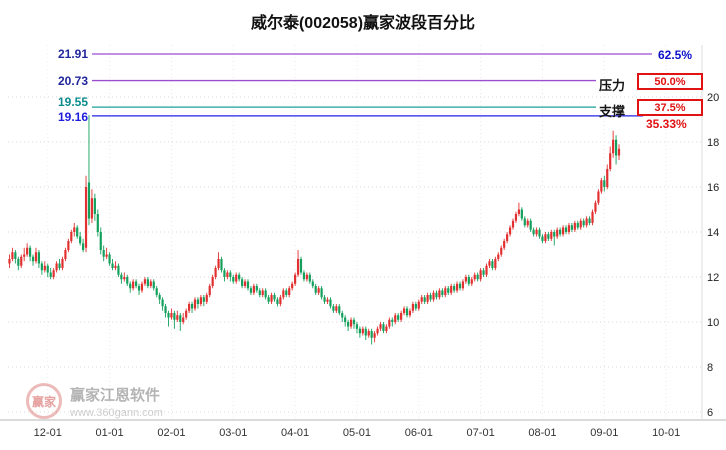  What do you see at coordinates (72, 81) in the screenshot?
I see `level-price-label-2: 20.73` at bounding box center [72, 81].